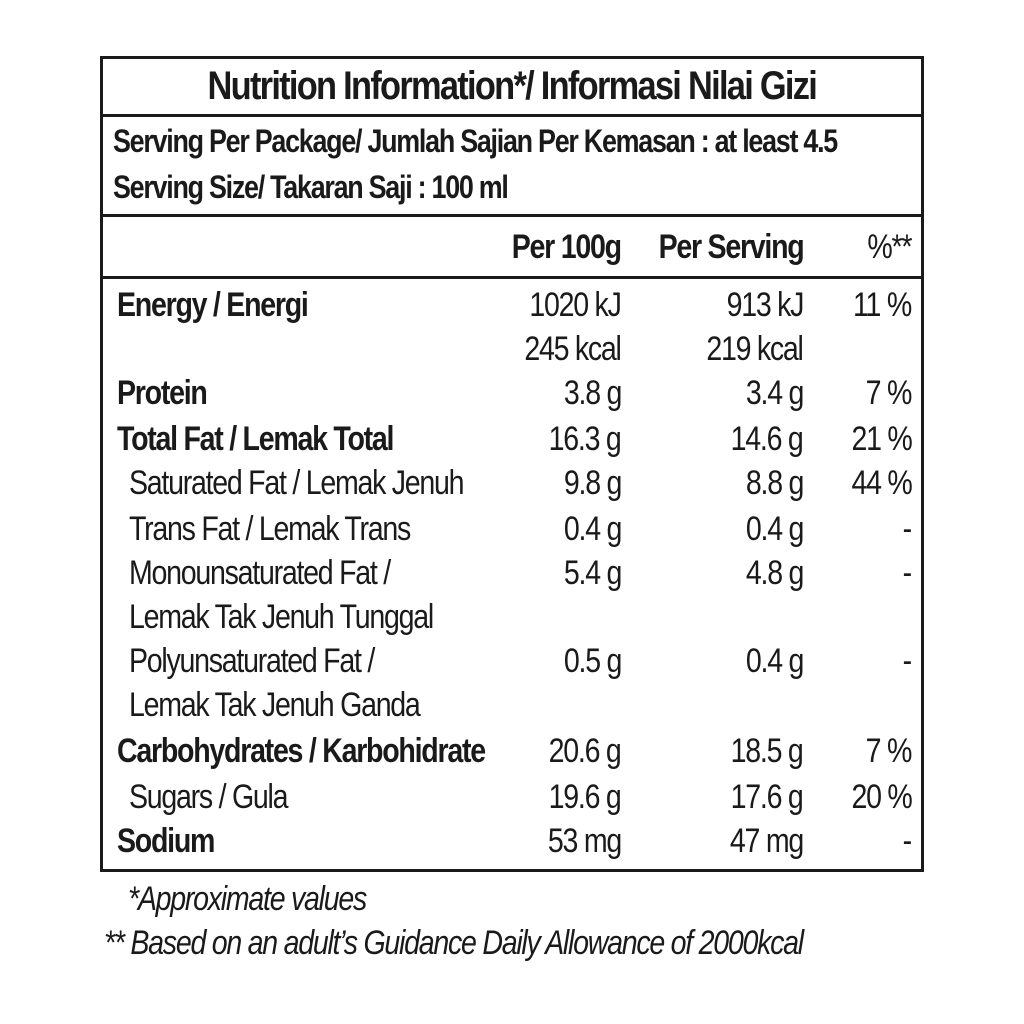  What do you see at coordinates (255, 439) in the screenshot?
I see `row-total-fat-name: Total Fat / Lemak Total` at bounding box center [255, 439].